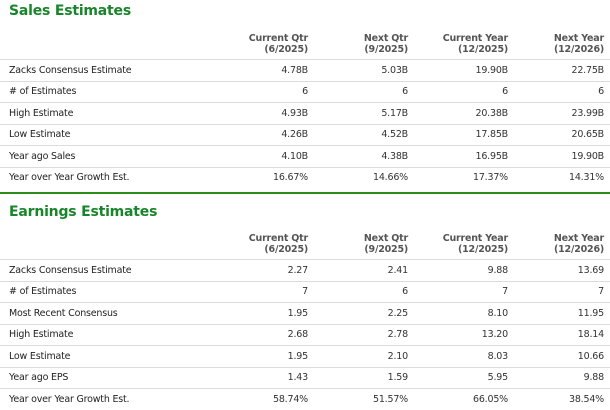 The height and width of the screenshot is (410, 610). Describe the element at coordinates (464, 134) in the screenshot. I see `table-cell: 17.85B` at that location.